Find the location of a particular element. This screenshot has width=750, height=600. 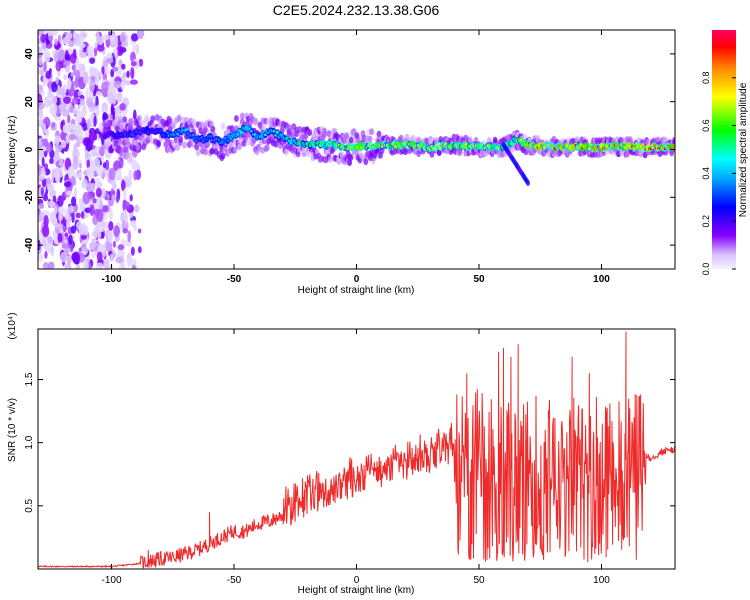

y-tick-label: 1.5 is located at coordinates (29, 379).